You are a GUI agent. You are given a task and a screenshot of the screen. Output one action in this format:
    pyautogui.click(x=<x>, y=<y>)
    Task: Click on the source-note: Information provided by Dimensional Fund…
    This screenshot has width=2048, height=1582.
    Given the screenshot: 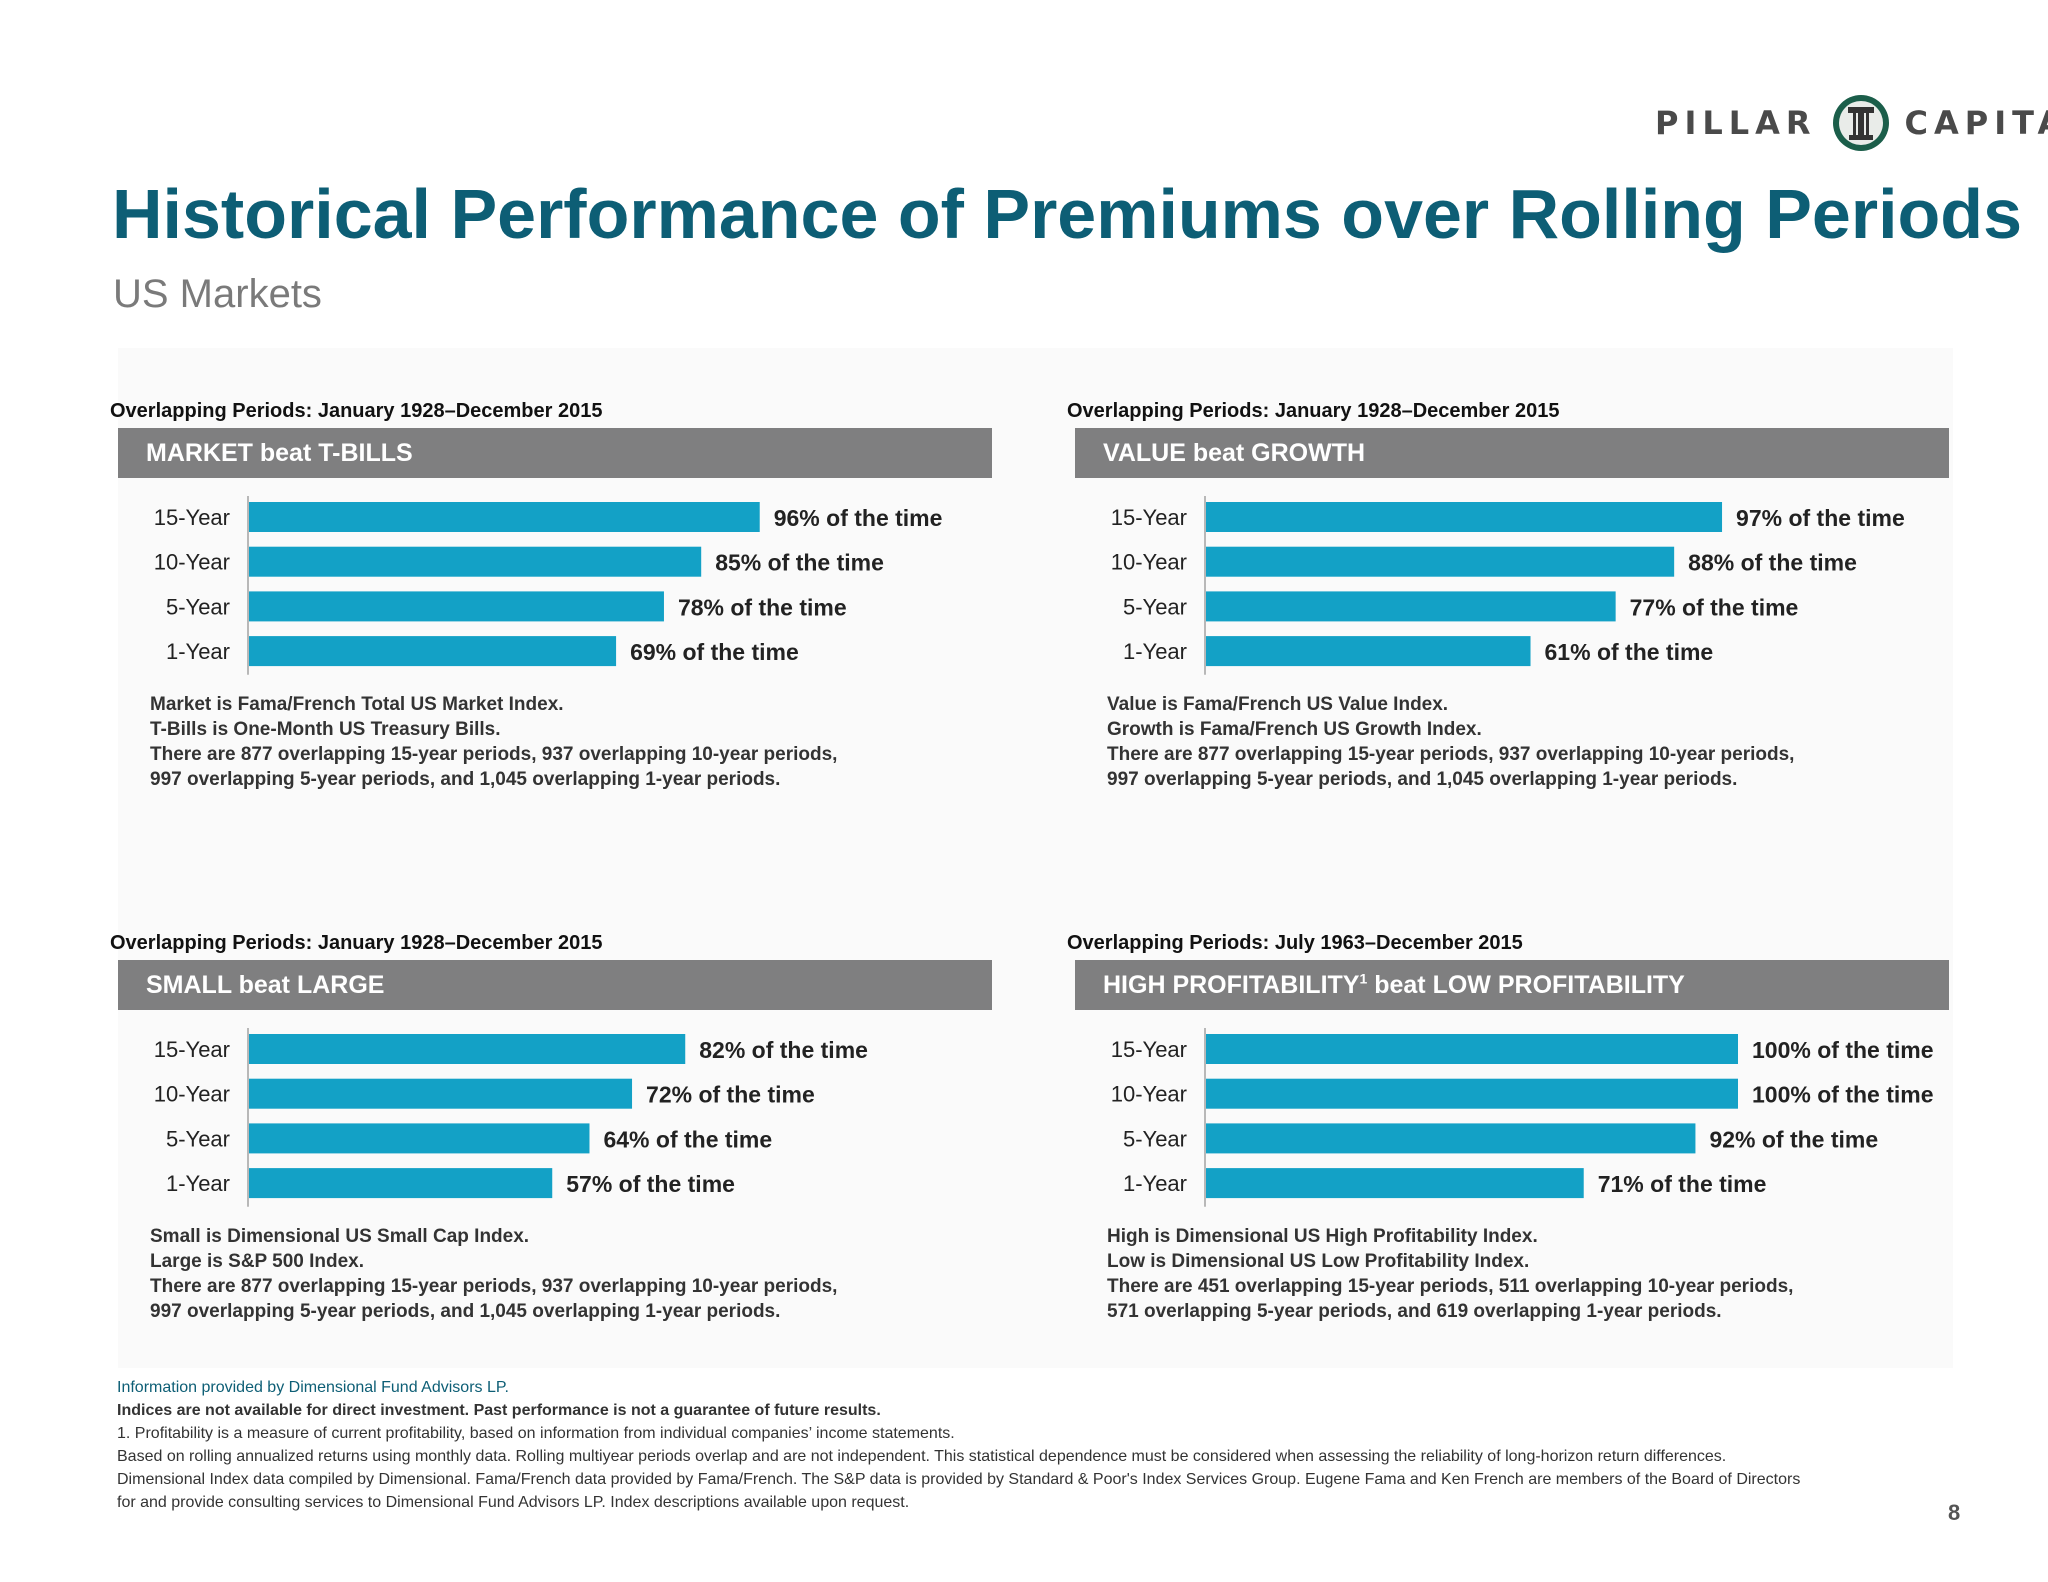 What is the action you would take?
    pyautogui.click(x=313, y=1387)
    